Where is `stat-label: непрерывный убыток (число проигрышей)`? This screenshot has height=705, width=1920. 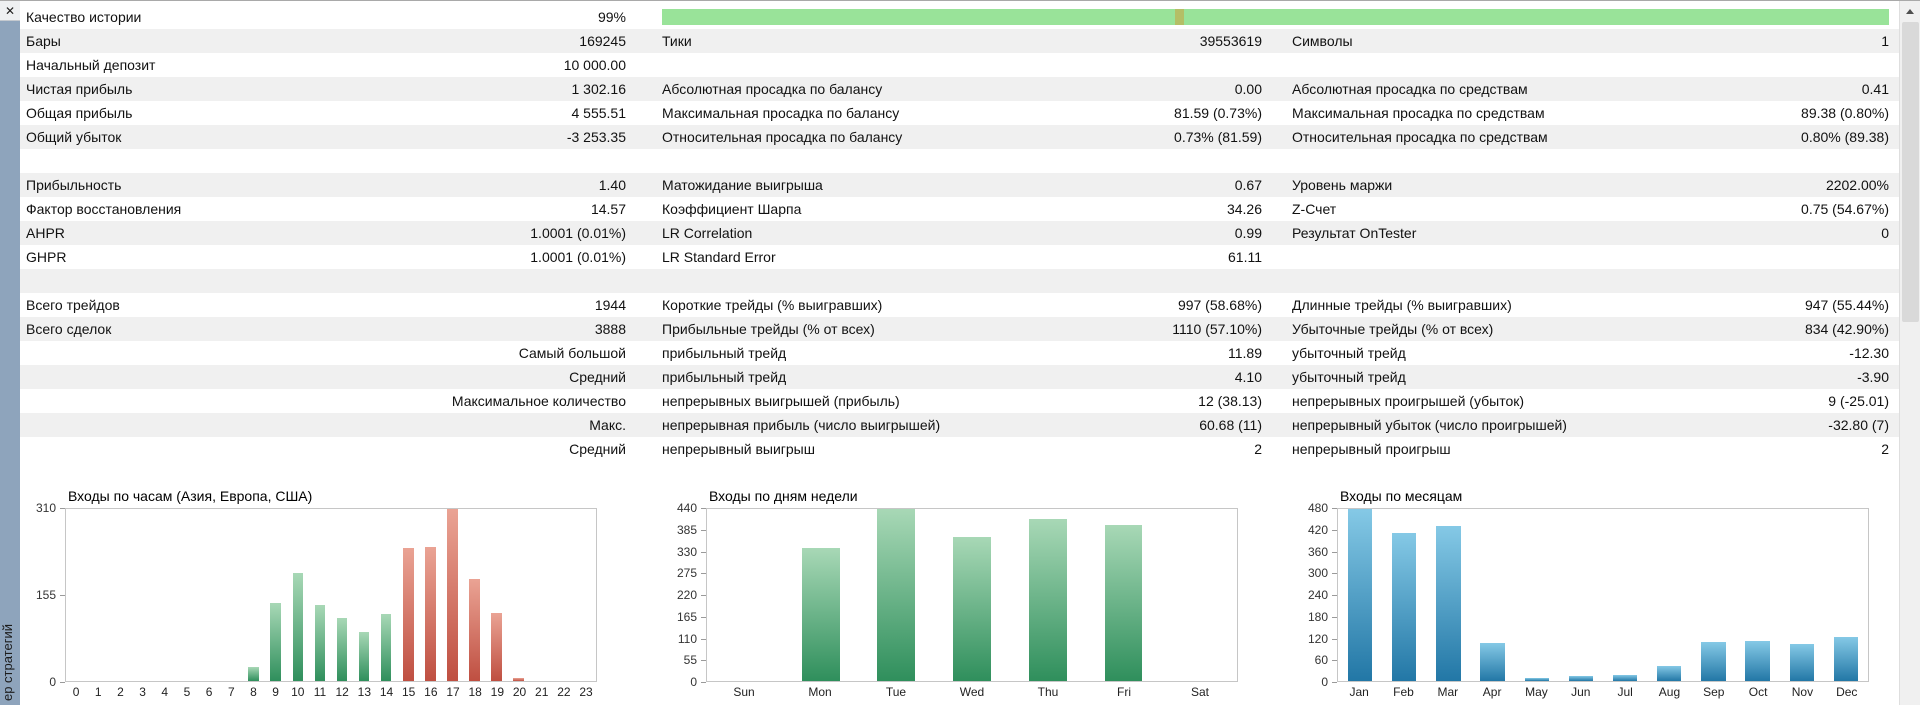
stat-label: непрерывный убыток (число проигрышей) is located at coordinates (1429, 425).